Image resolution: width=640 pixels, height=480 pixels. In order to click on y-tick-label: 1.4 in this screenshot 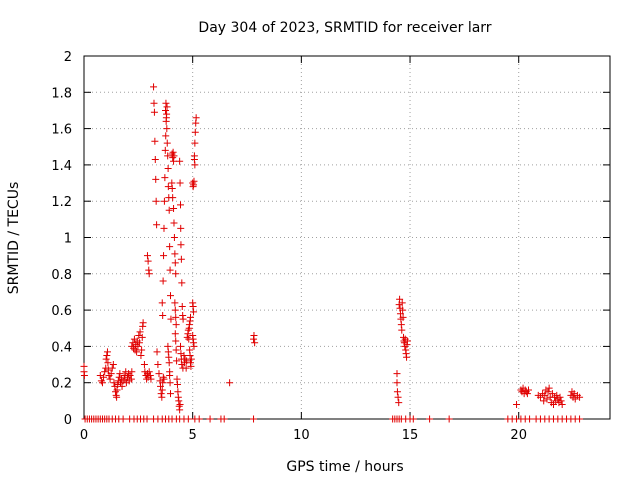, I will do `click(61, 166)`.